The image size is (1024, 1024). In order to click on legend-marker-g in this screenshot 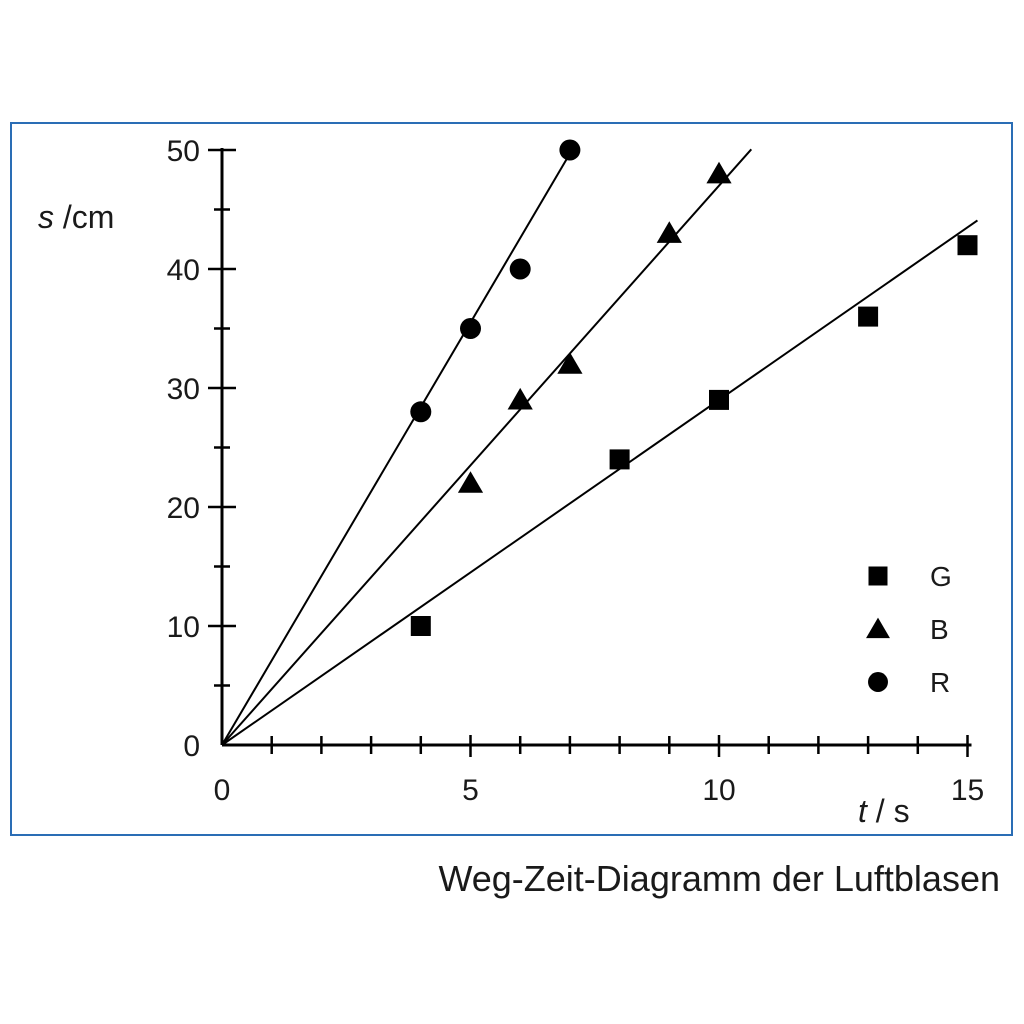, I will do `click(878, 576)`.